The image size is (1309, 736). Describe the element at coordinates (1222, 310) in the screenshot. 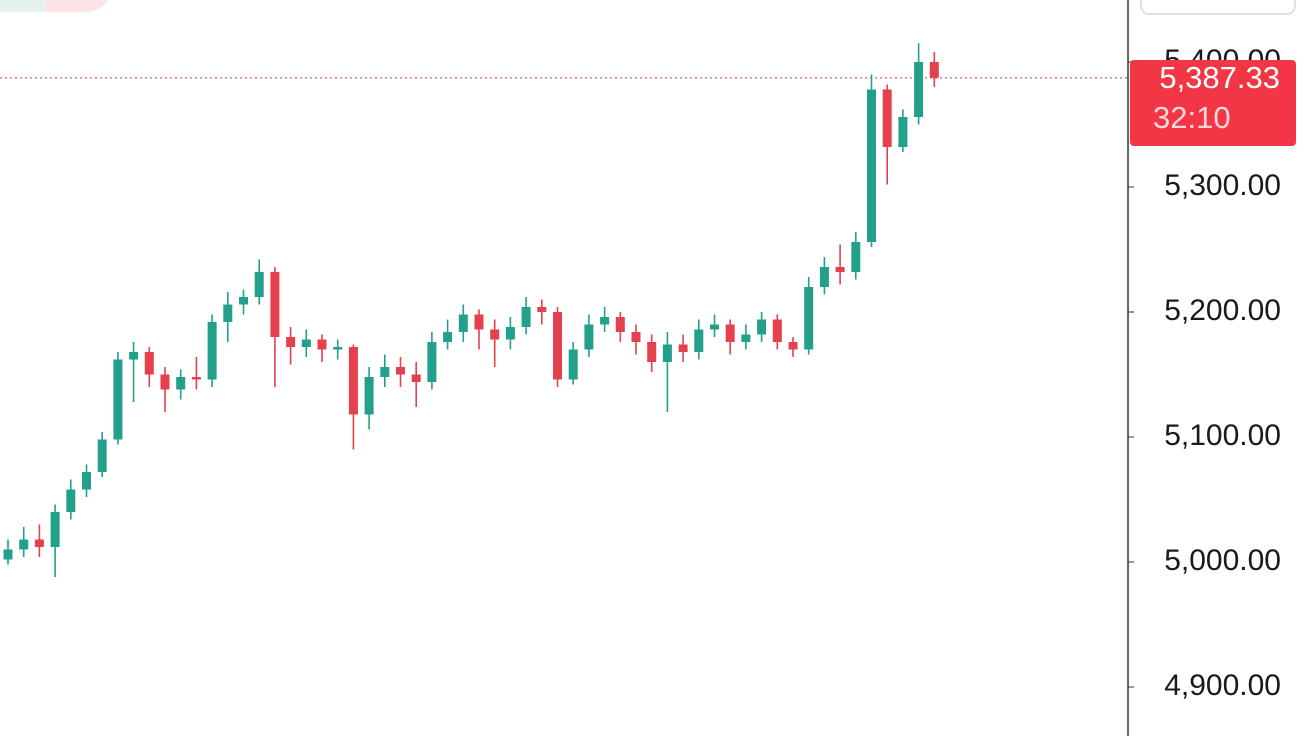

I see `y-tick-label: 5,200.00` at that location.